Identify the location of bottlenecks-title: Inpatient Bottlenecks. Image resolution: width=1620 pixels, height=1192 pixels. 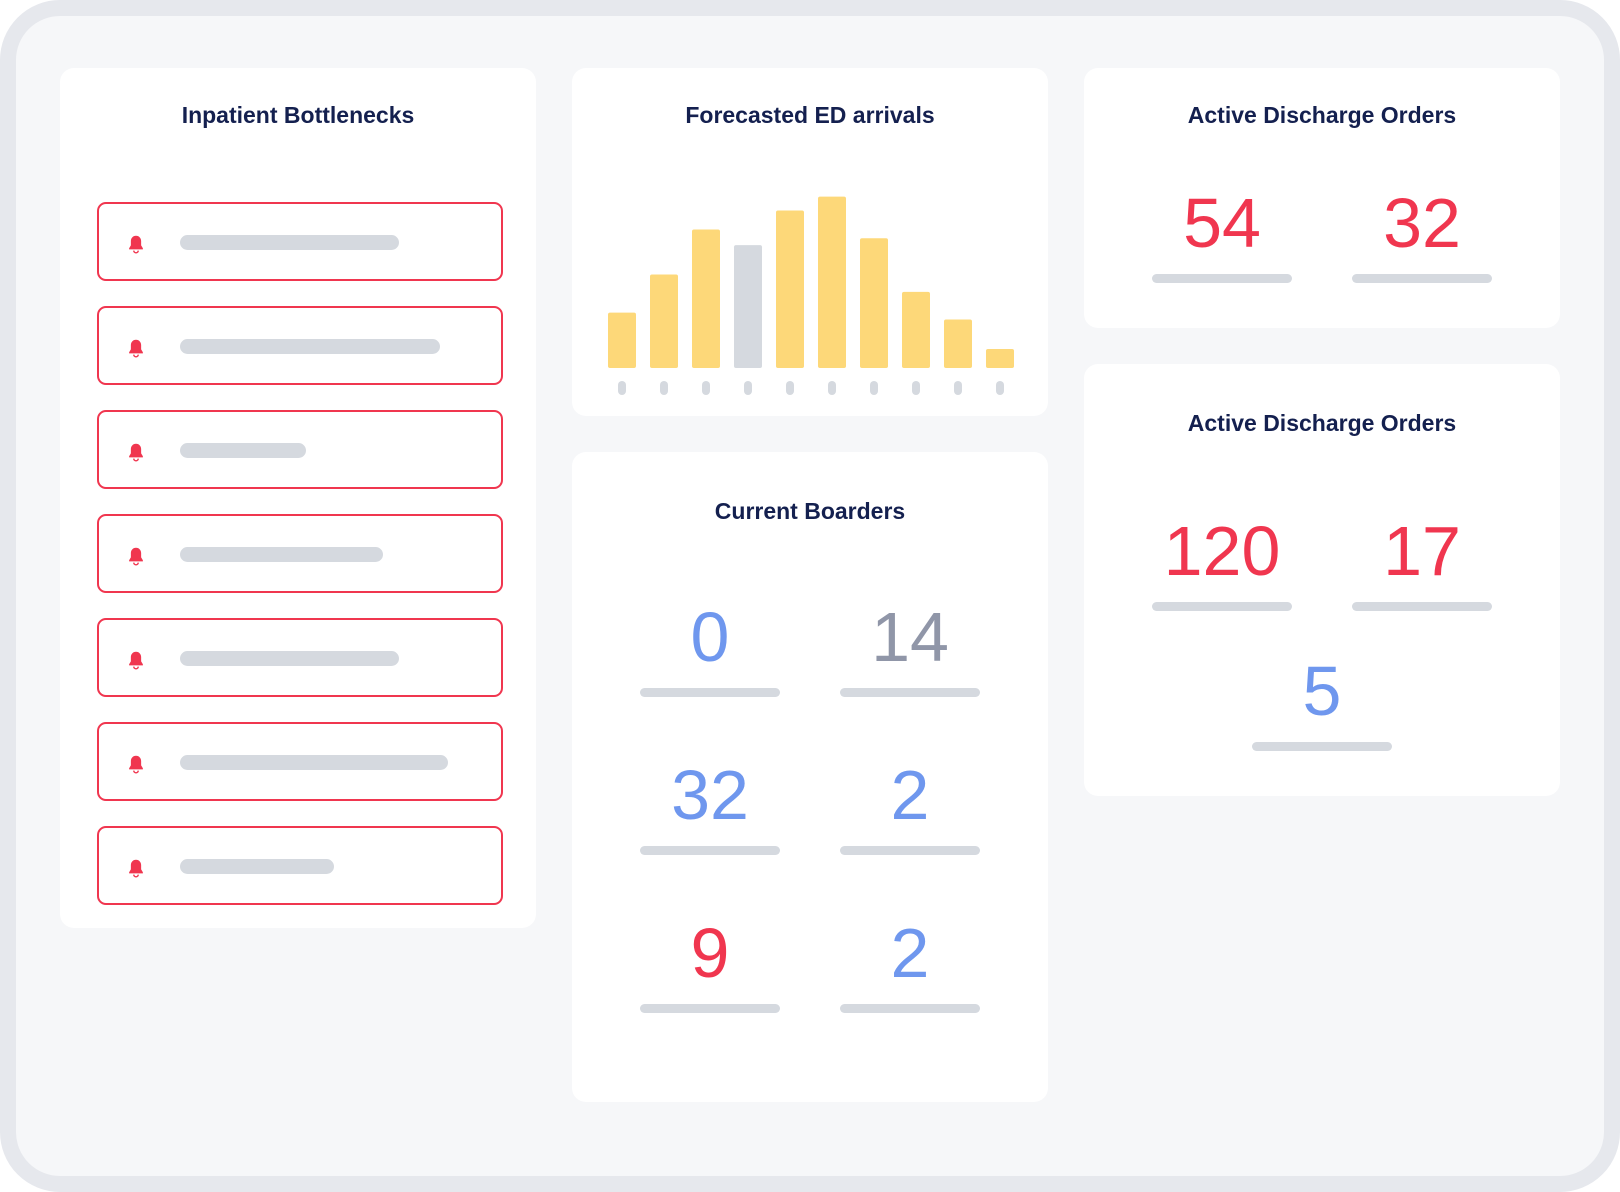
(298, 115).